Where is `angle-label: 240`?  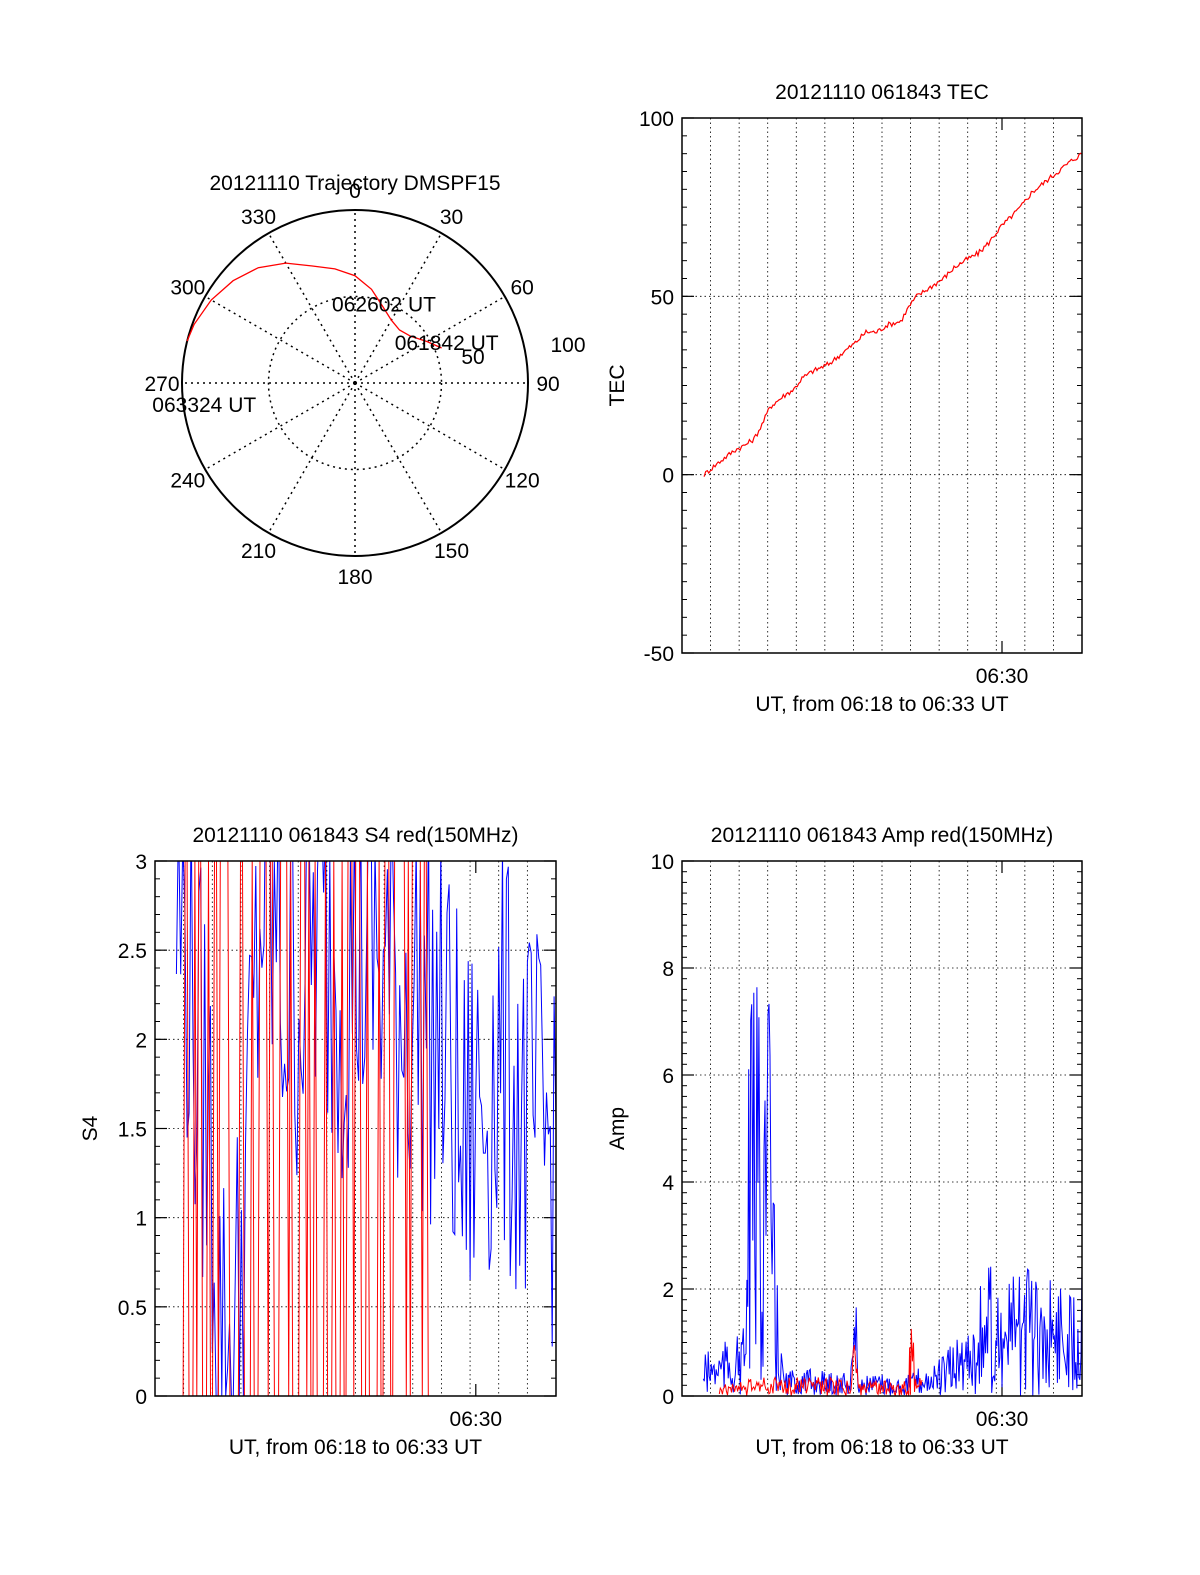 angle-label: 240 is located at coordinates (187, 481).